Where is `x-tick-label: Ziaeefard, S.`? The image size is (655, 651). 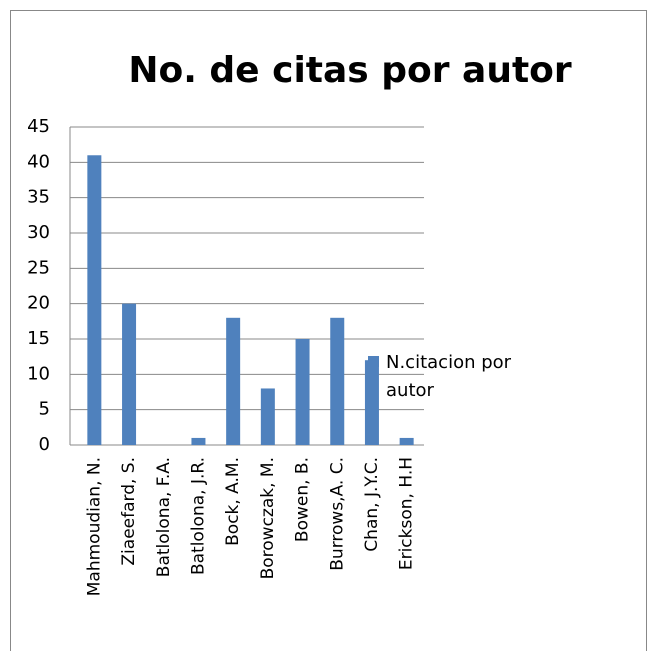
x-tick-label: Ziaeefard, S. is located at coordinates (129, 511).